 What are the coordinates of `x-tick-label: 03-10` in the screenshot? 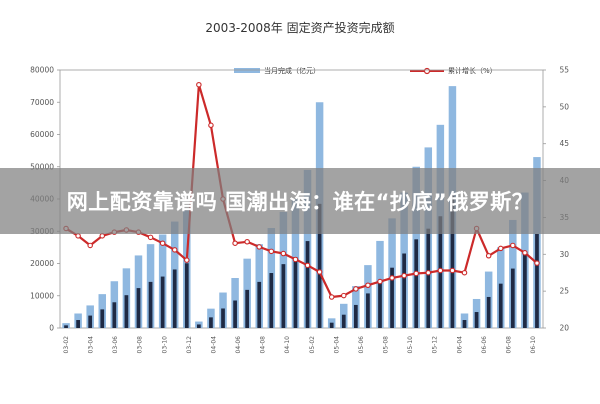 It's located at (164, 345).